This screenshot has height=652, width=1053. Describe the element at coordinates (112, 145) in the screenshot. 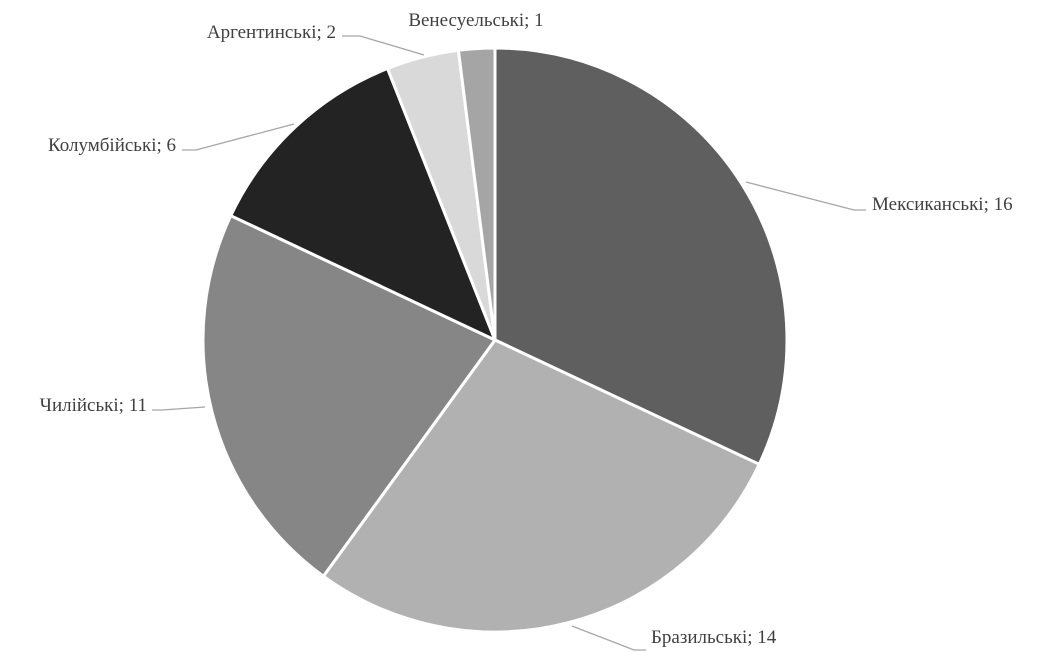

I see `data-label-4: Колумбійські; 6` at that location.